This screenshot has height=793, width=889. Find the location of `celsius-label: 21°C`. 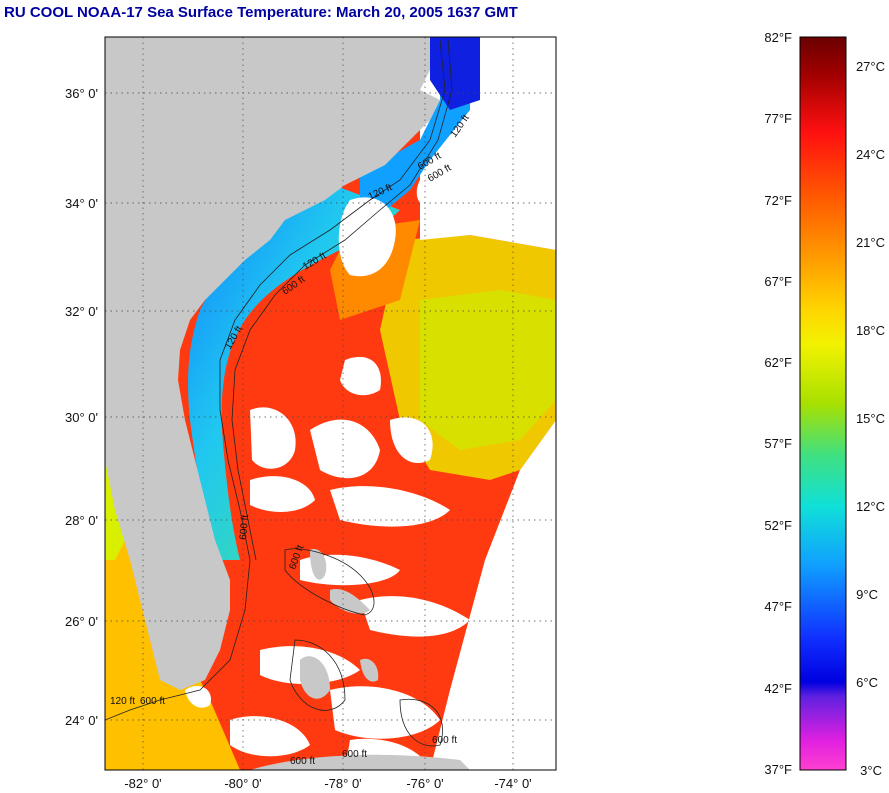

celsius-label: 21°C is located at coordinates (870, 242).